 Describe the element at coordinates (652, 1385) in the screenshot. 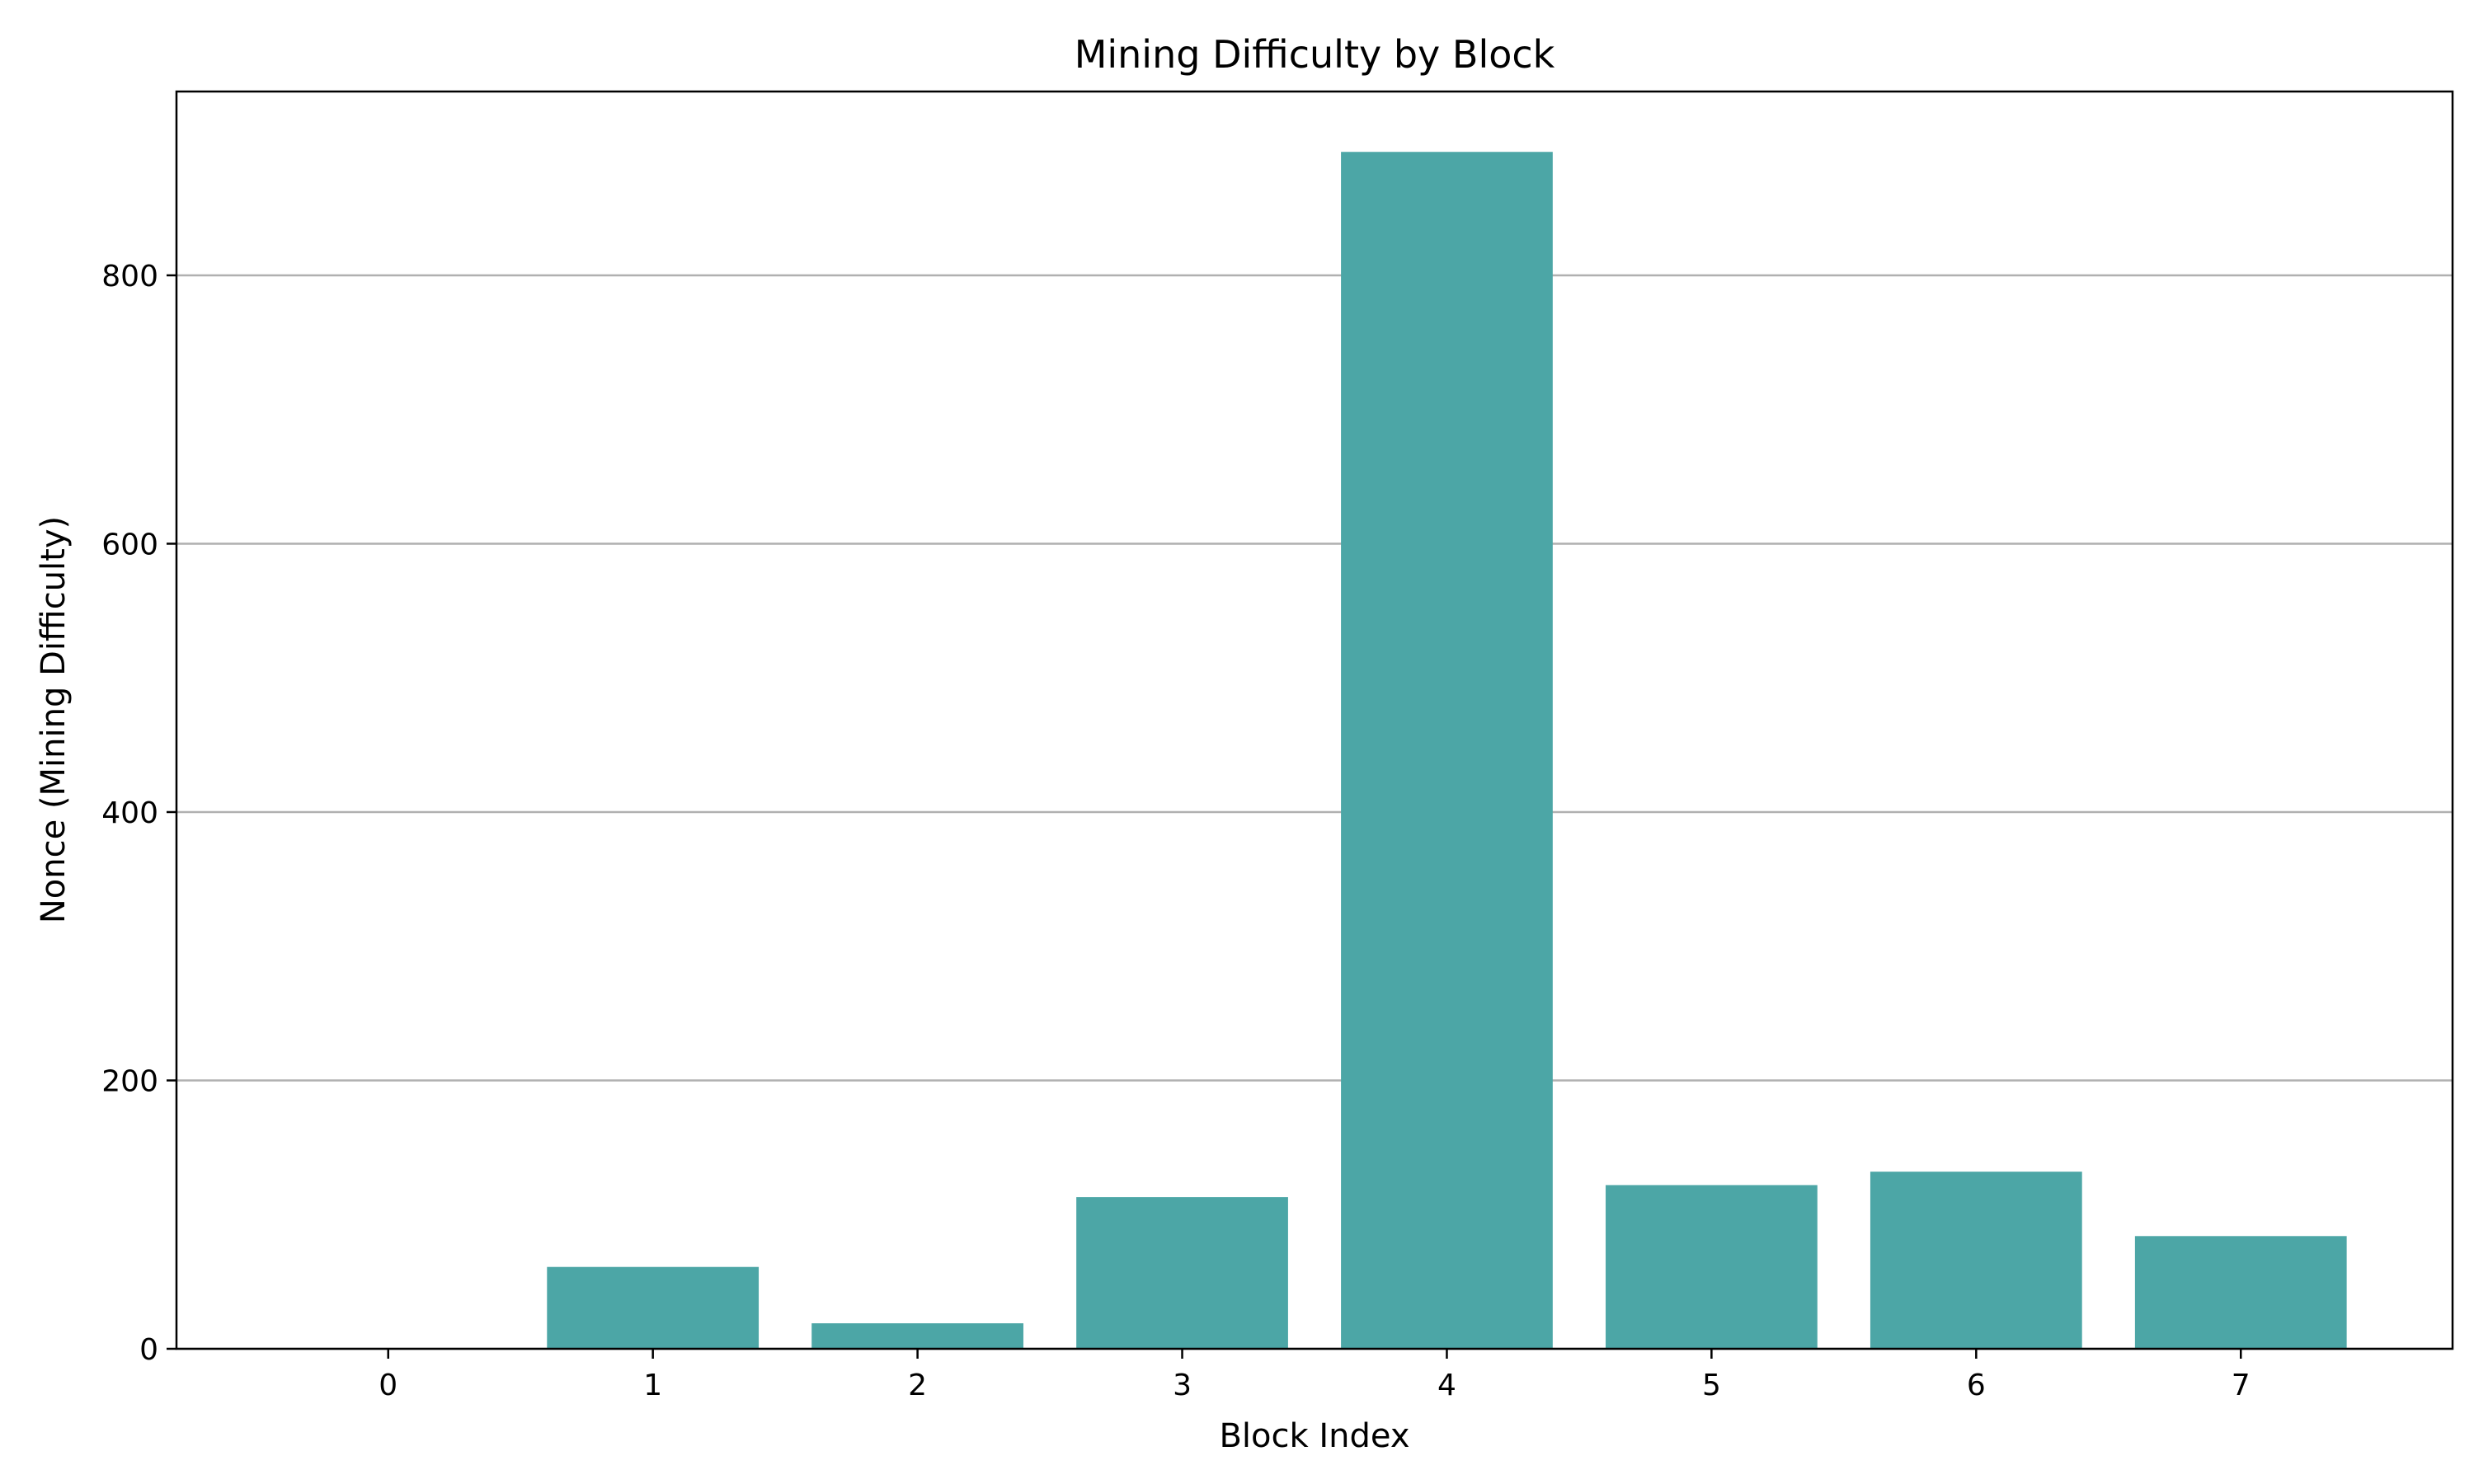

I see `x-tick-label: 1` at that location.